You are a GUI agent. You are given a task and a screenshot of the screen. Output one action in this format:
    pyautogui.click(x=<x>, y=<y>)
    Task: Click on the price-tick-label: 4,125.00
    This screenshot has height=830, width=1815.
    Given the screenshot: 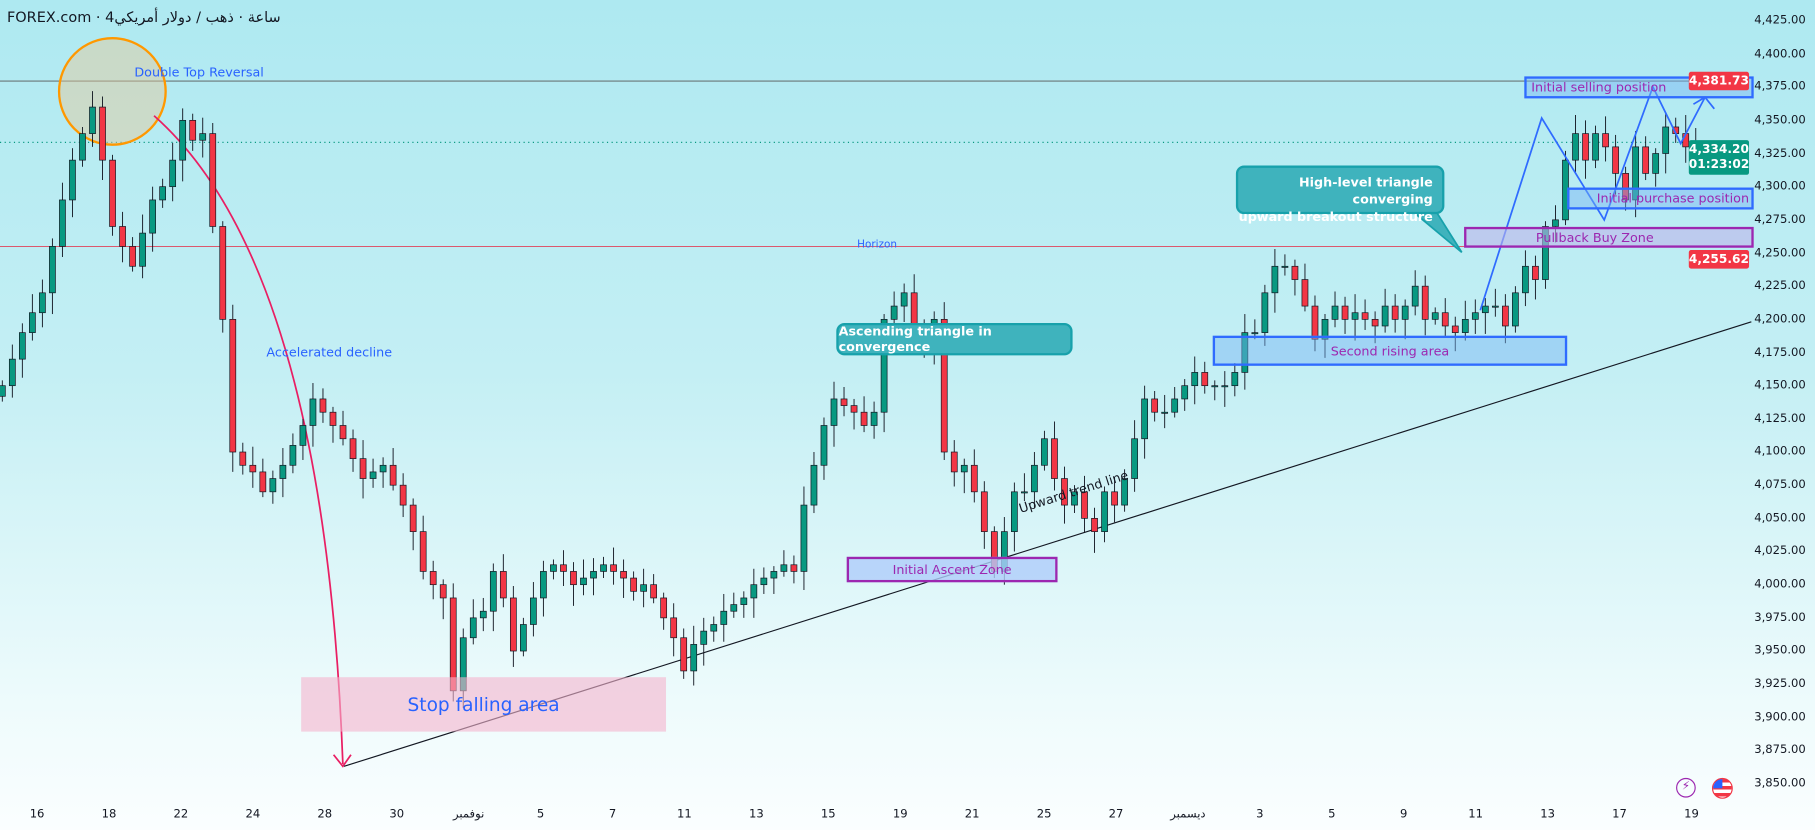 What is the action you would take?
    pyautogui.click(x=1780, y=419)
    